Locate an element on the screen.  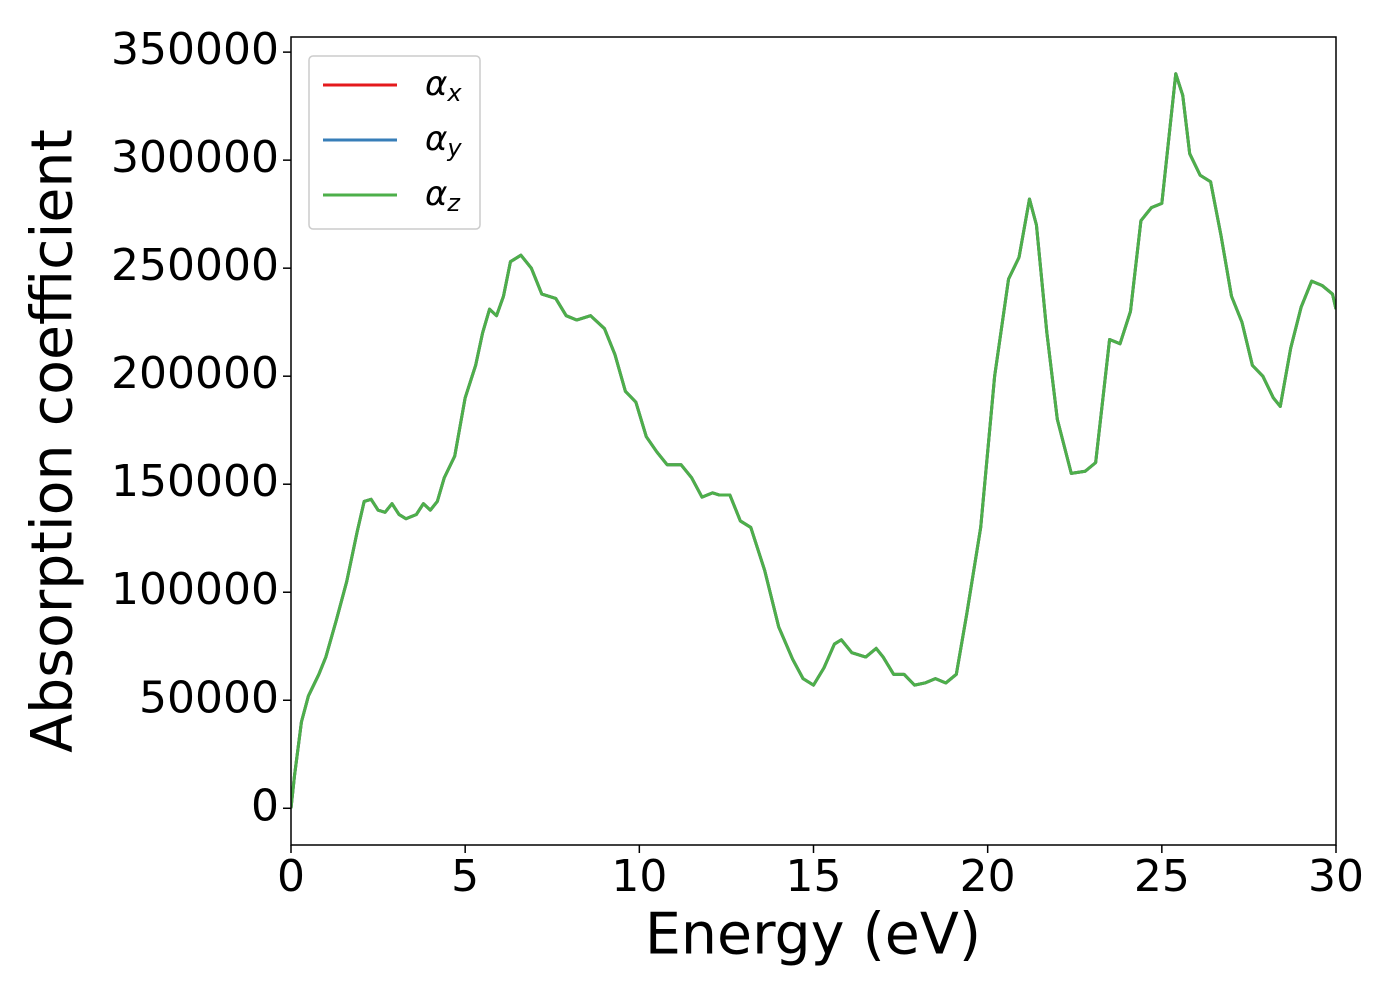
x-tick-label: 30 is located at coordinates (1336, 876).